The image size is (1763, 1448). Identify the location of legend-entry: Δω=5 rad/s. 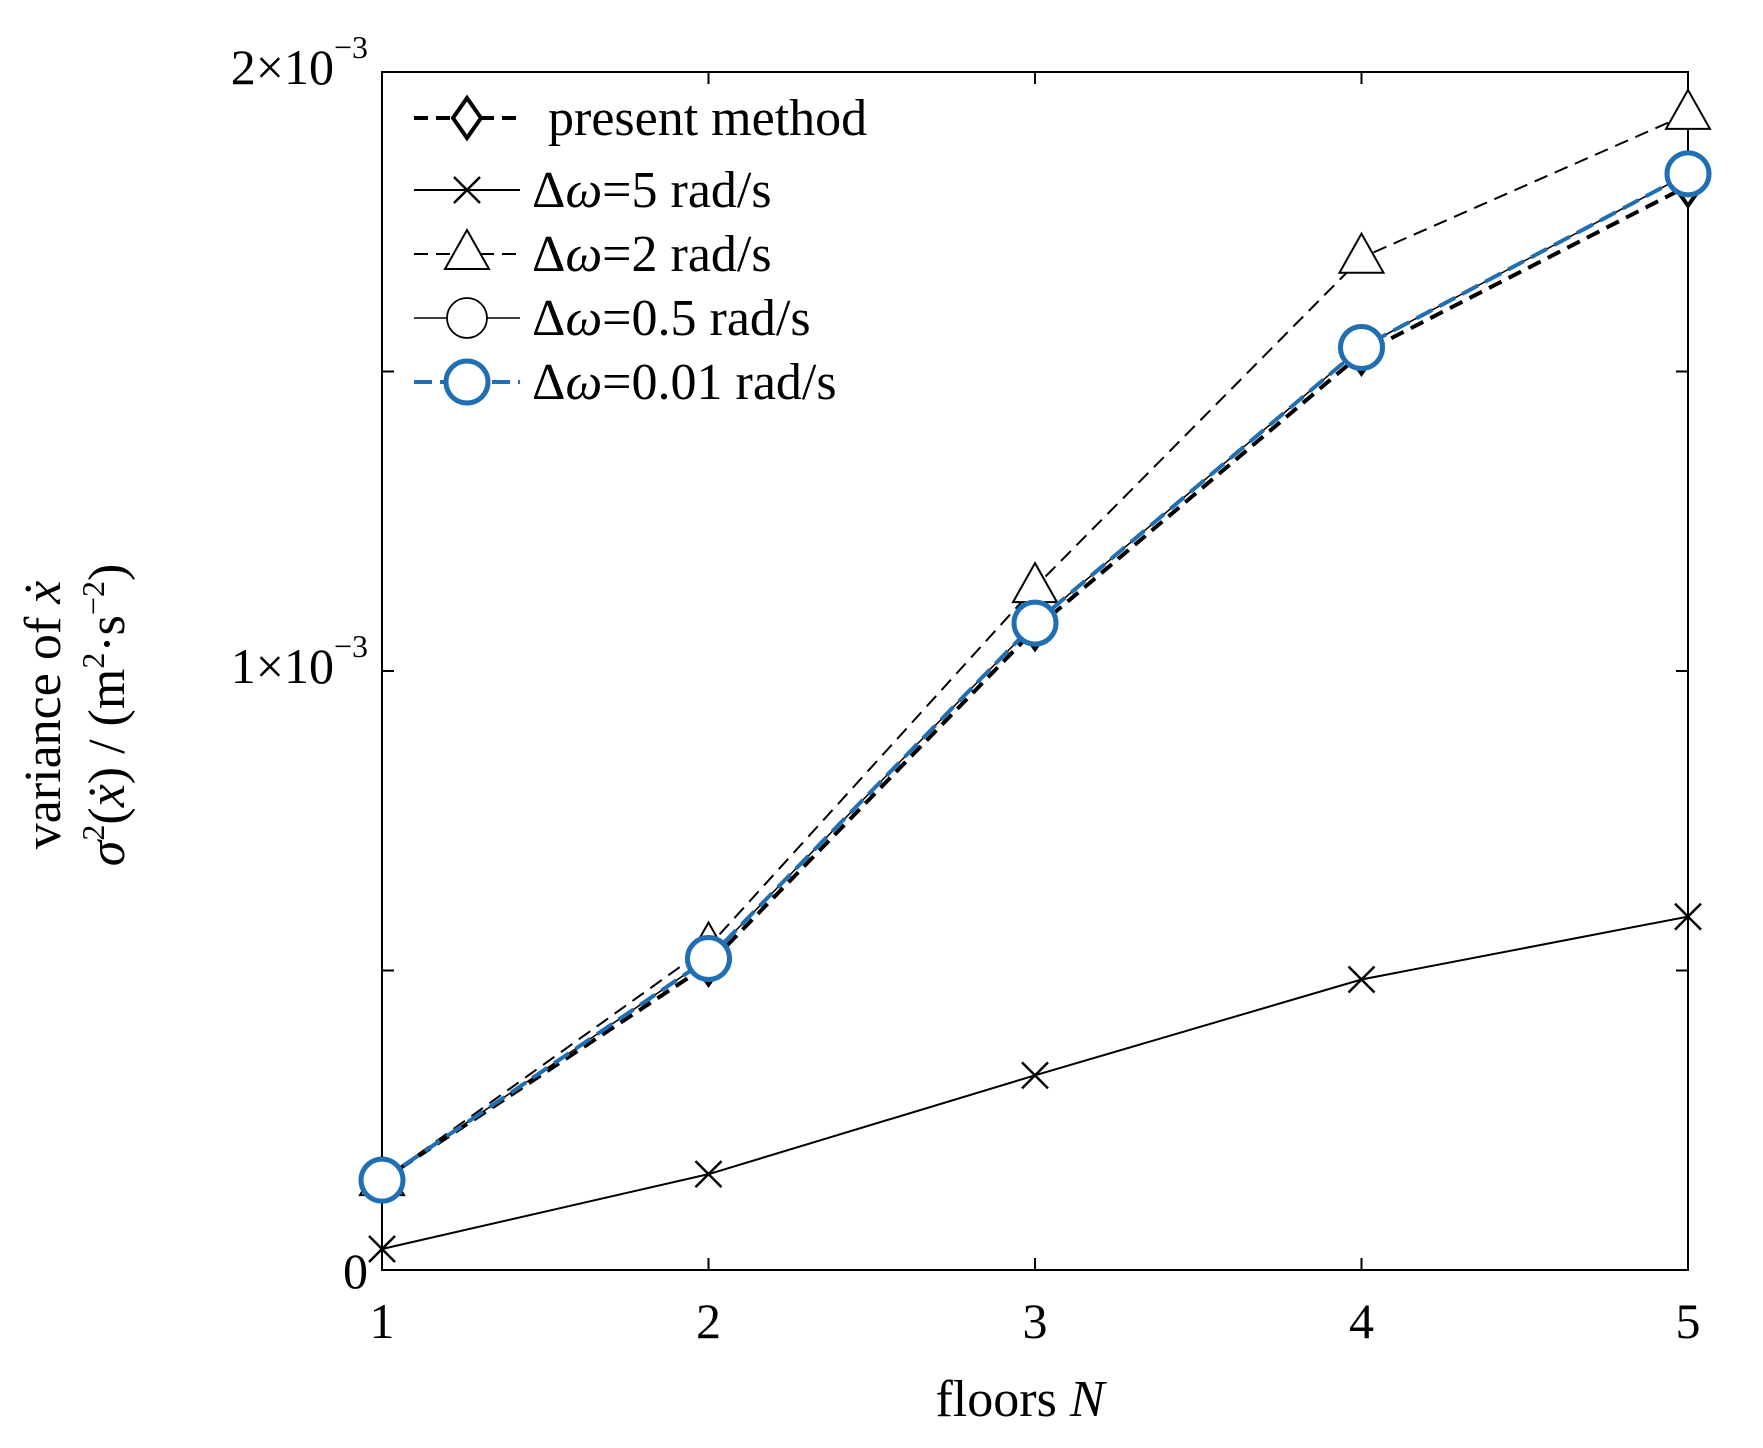
(593, 190).